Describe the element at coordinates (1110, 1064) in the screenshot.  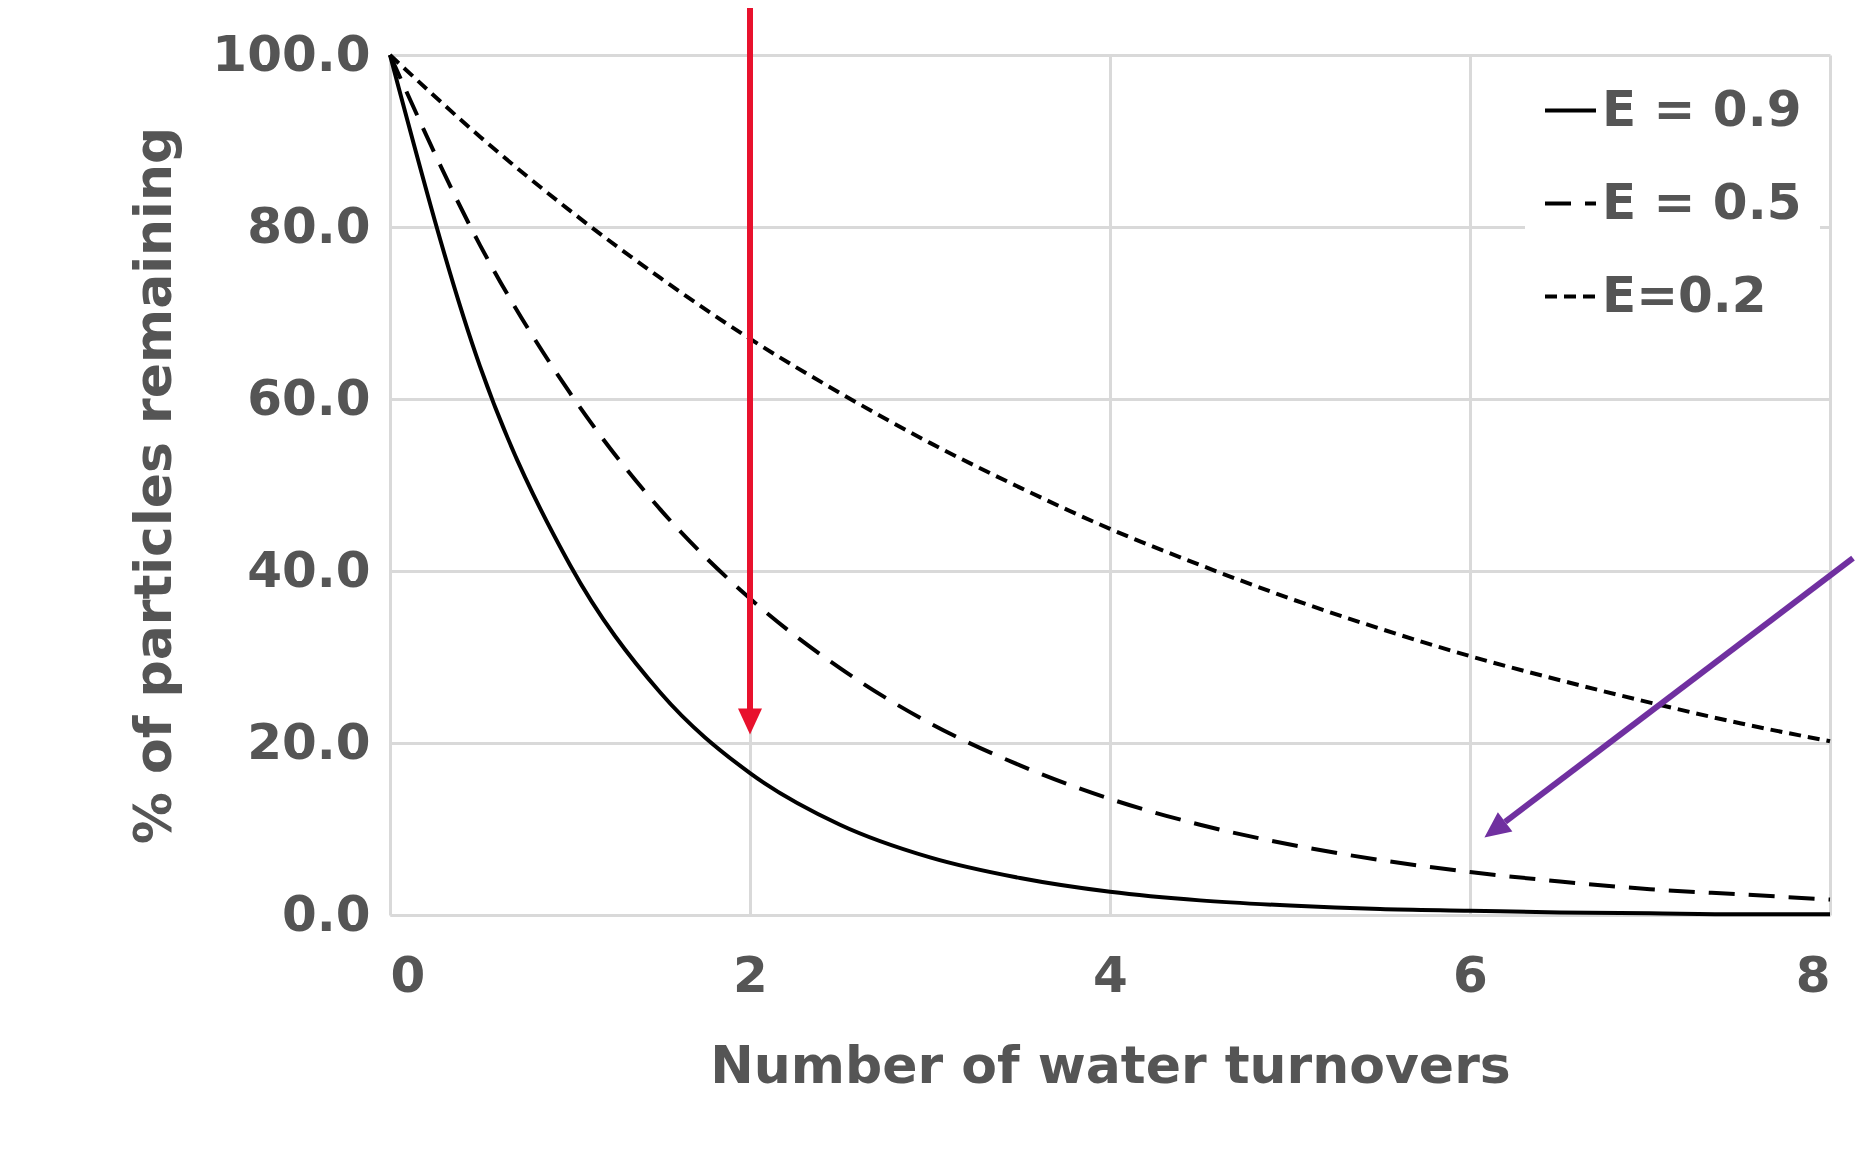
I see `x-axis-title: Number of water turnovers` at that location.